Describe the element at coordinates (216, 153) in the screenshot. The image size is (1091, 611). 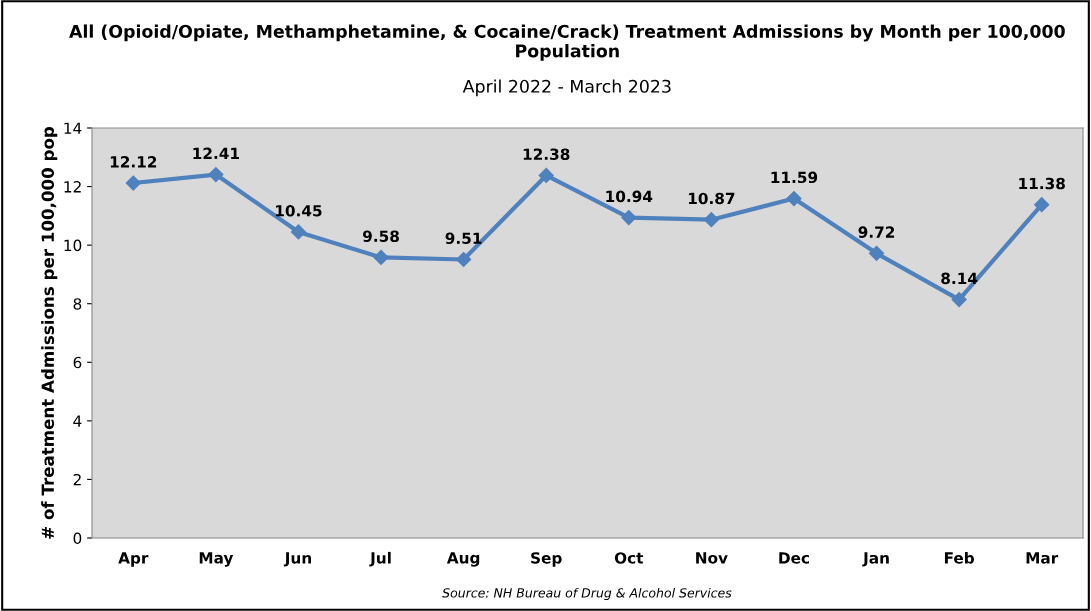
I see `data-label: 12.41` at that location.